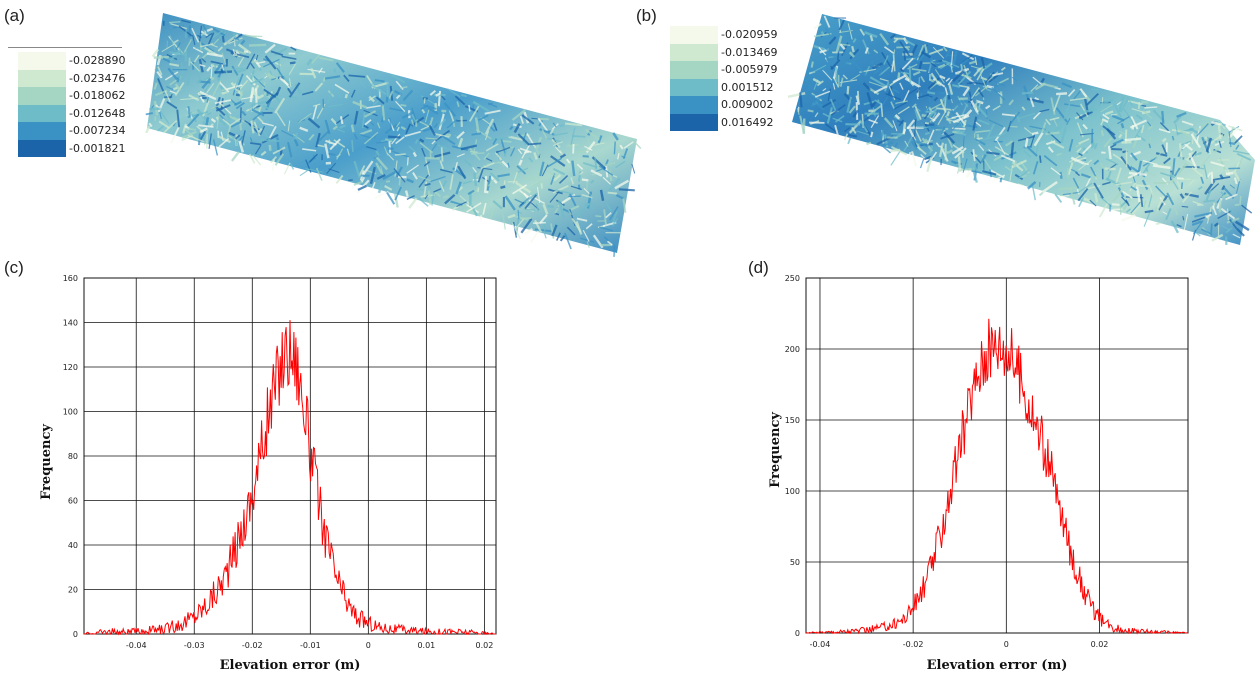 The image size is (1257, 675). Describe the element at coordinates (723, 105) in the screenshot. I see `legend-b-row: 0.009002` at that location.